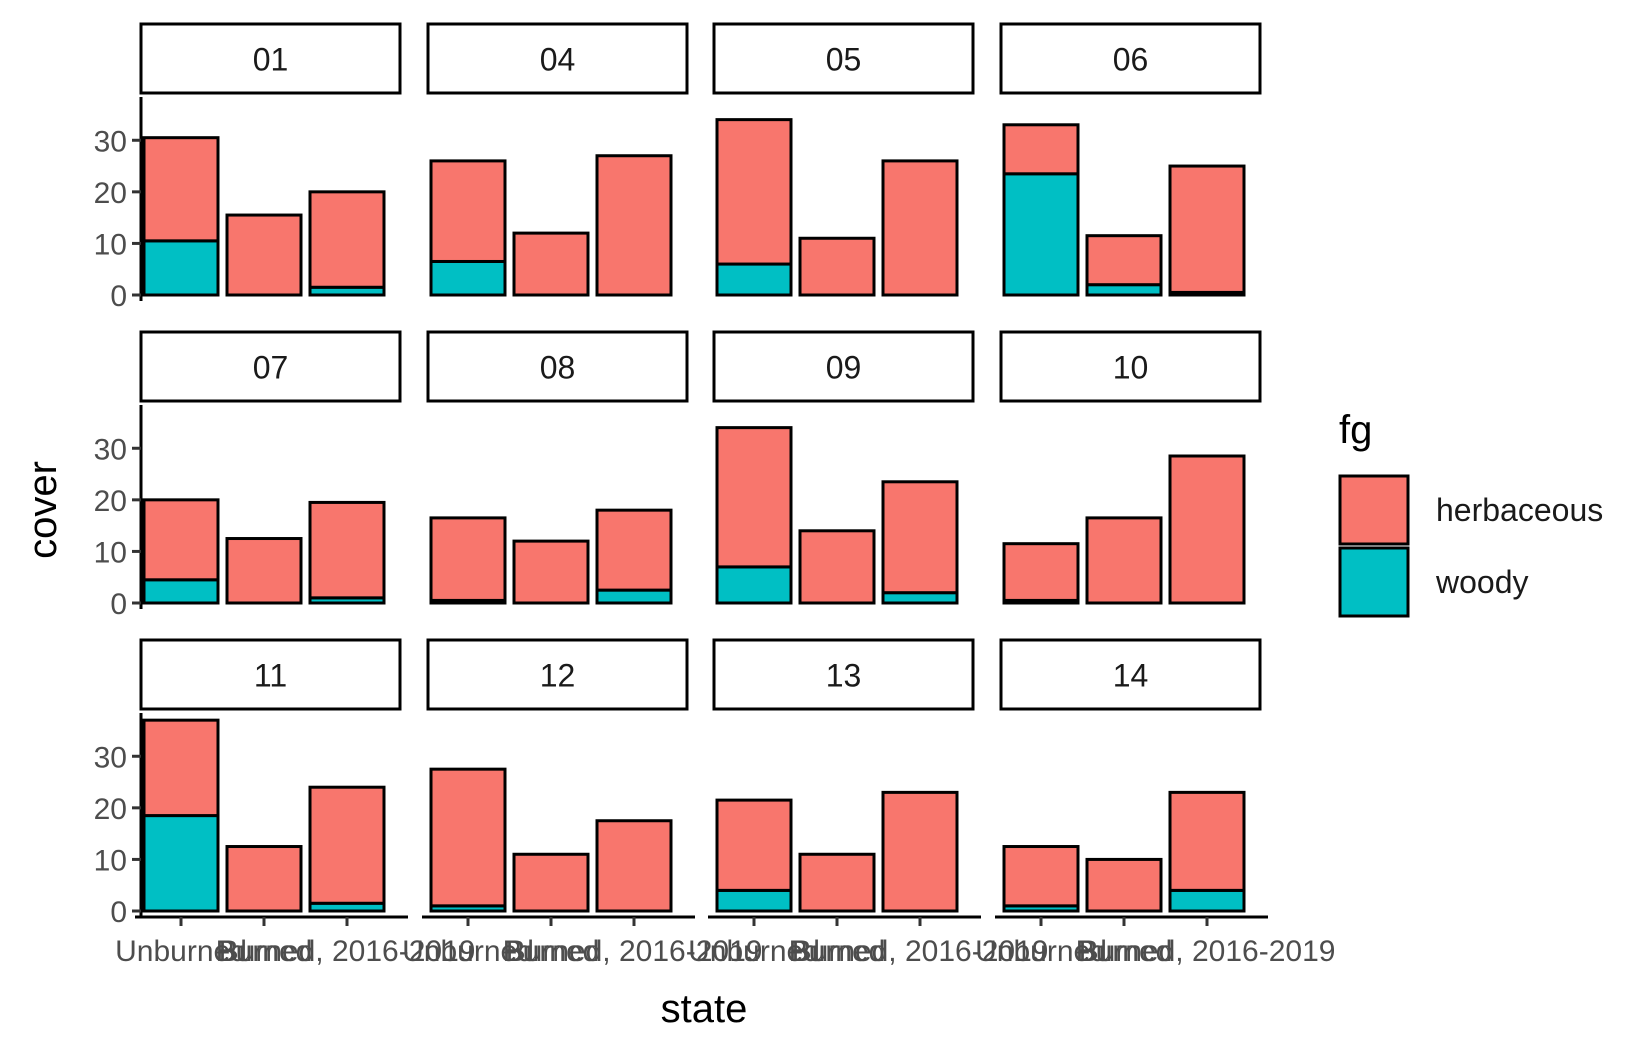  Describe the element at coordinates (1355, 430) in the screenshot. I see `legend-title: fg` at that location.